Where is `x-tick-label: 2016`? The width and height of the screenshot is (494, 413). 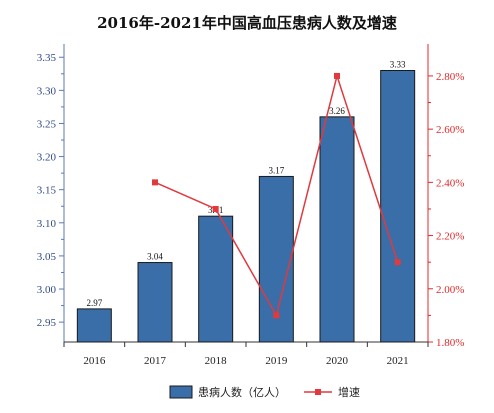 x-tick-label: 2016 is located at coordinates (94, 361).